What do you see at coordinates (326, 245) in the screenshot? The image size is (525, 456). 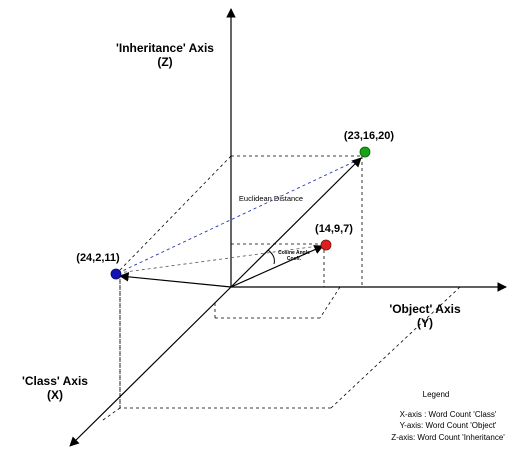 I see `point-red` at bounding box center [326, 245].